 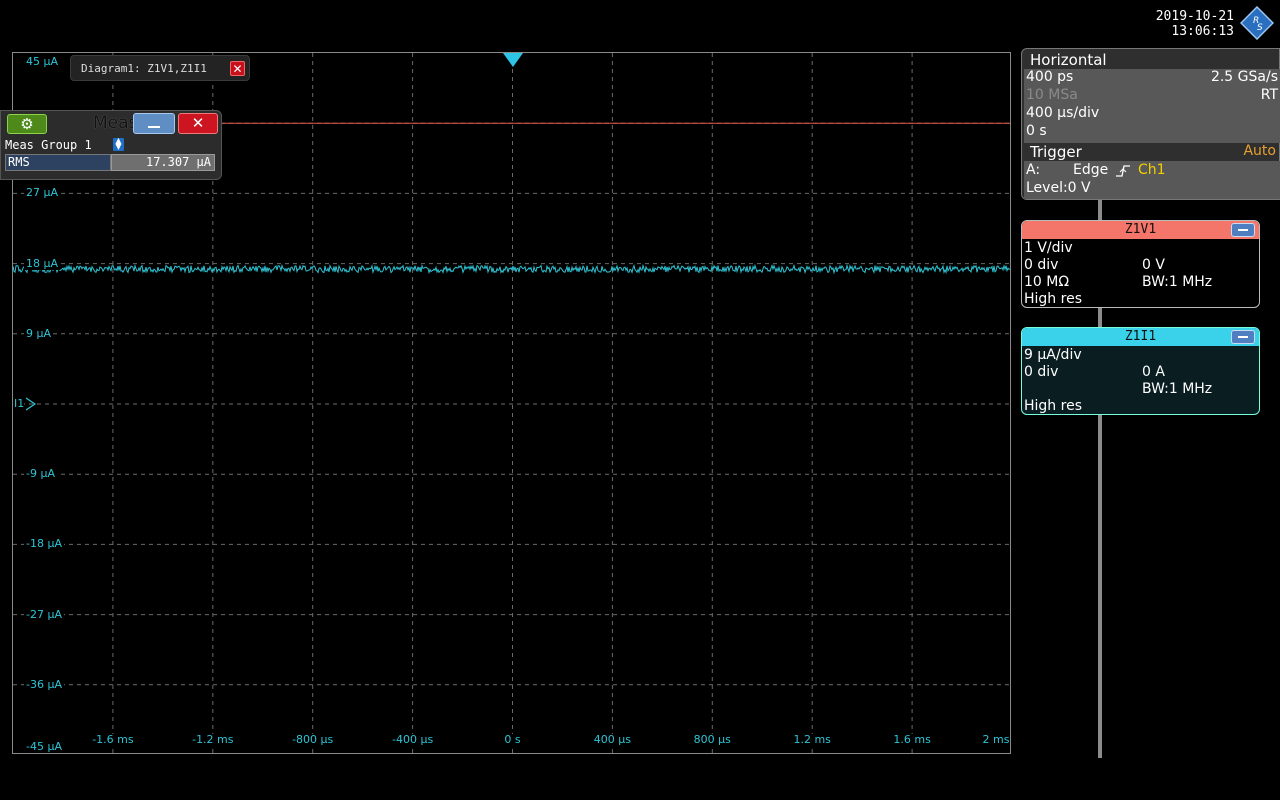 I want to click on trigger-level-value: Level:0 V, so click(x=1058, y=188).